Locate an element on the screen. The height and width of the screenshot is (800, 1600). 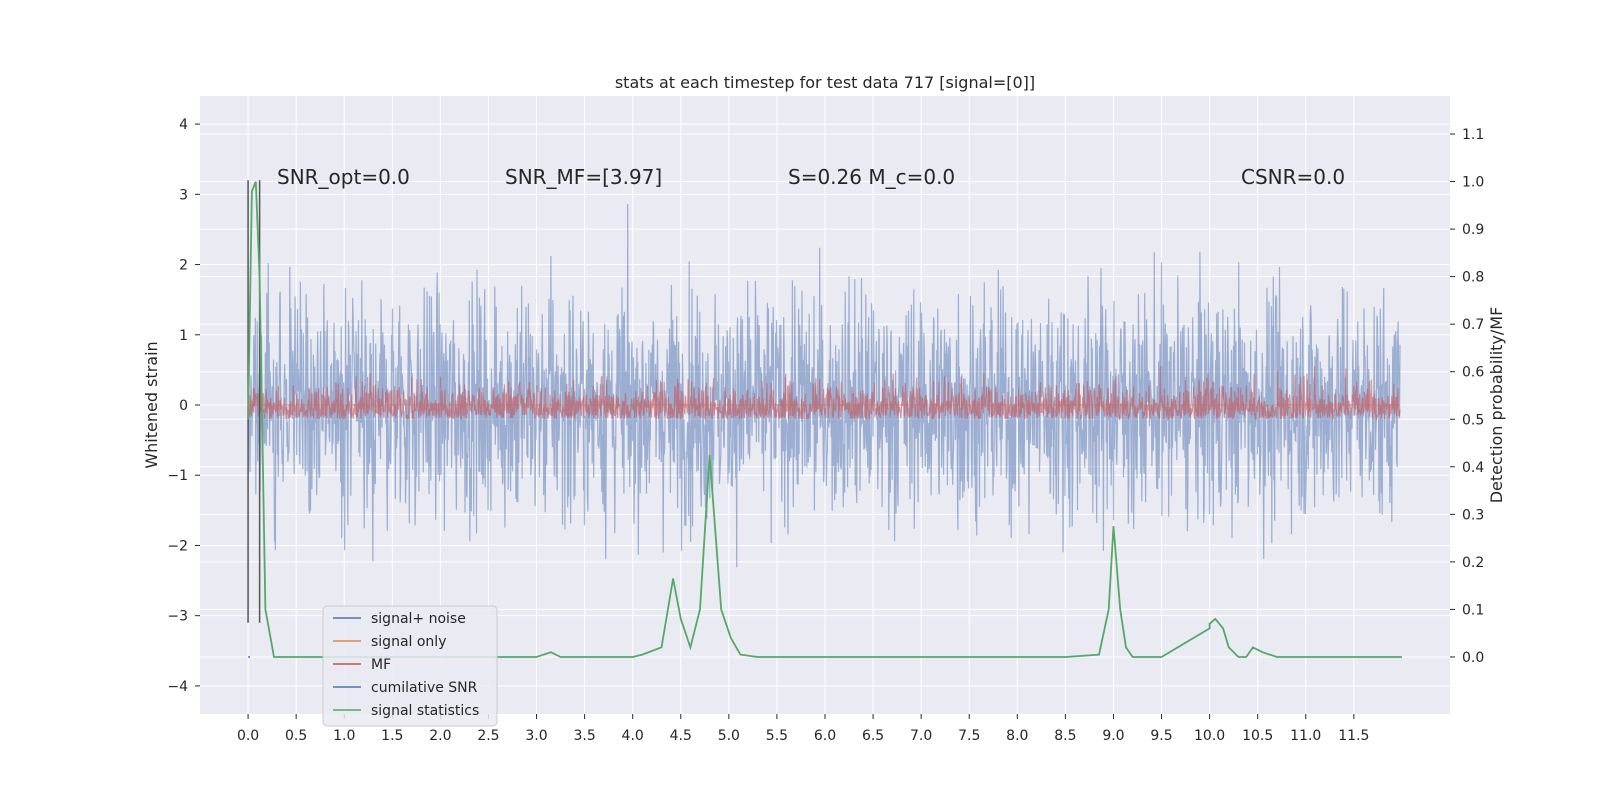
y-axis-label: Whitened strain is located at coordinates (151, 404).